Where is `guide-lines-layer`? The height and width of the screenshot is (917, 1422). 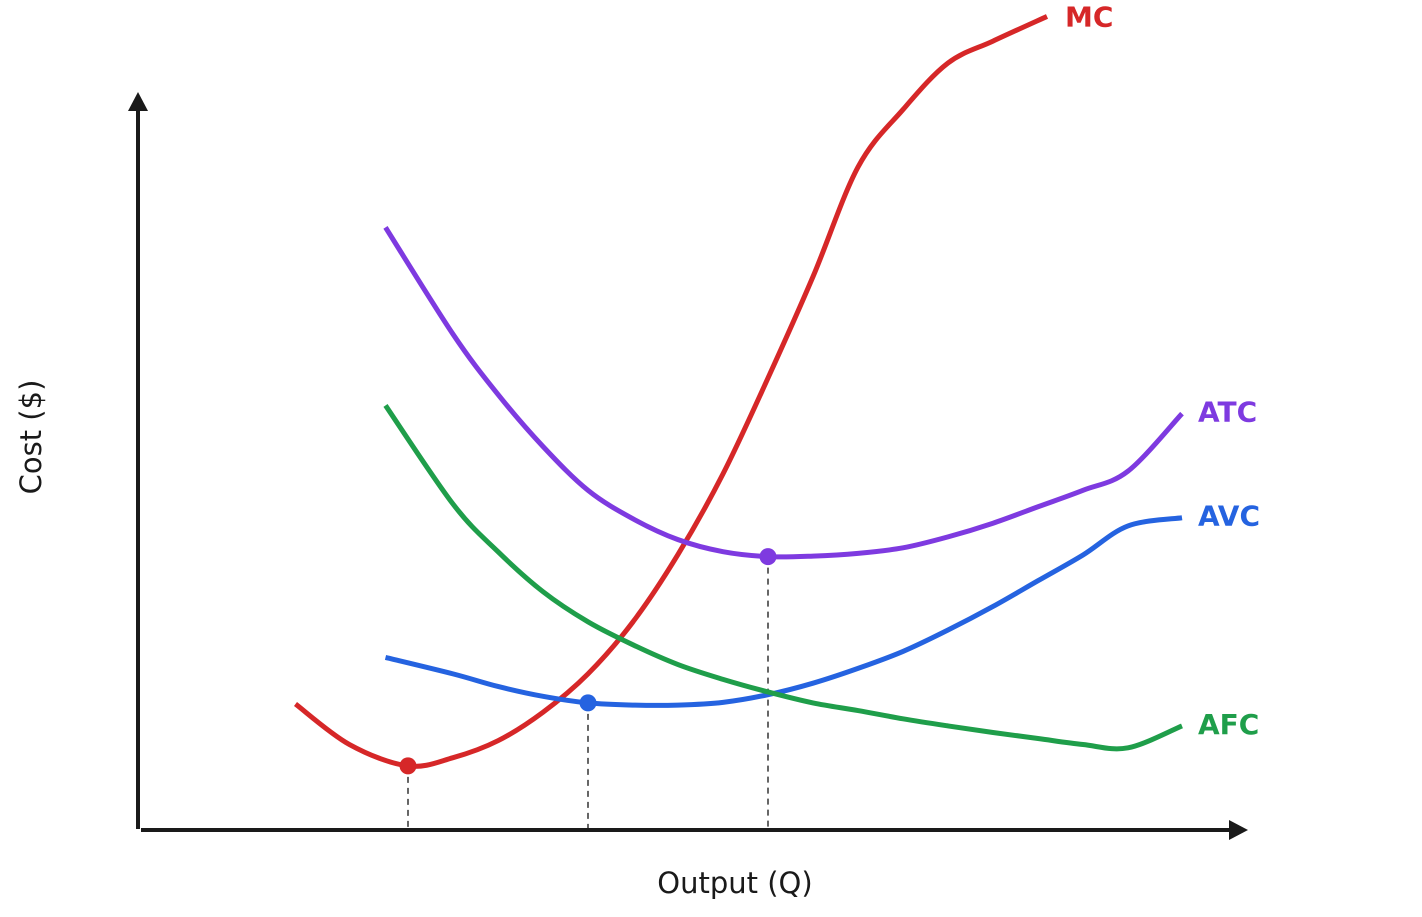
guide-lines-layer is located at coordinates (588, 693).